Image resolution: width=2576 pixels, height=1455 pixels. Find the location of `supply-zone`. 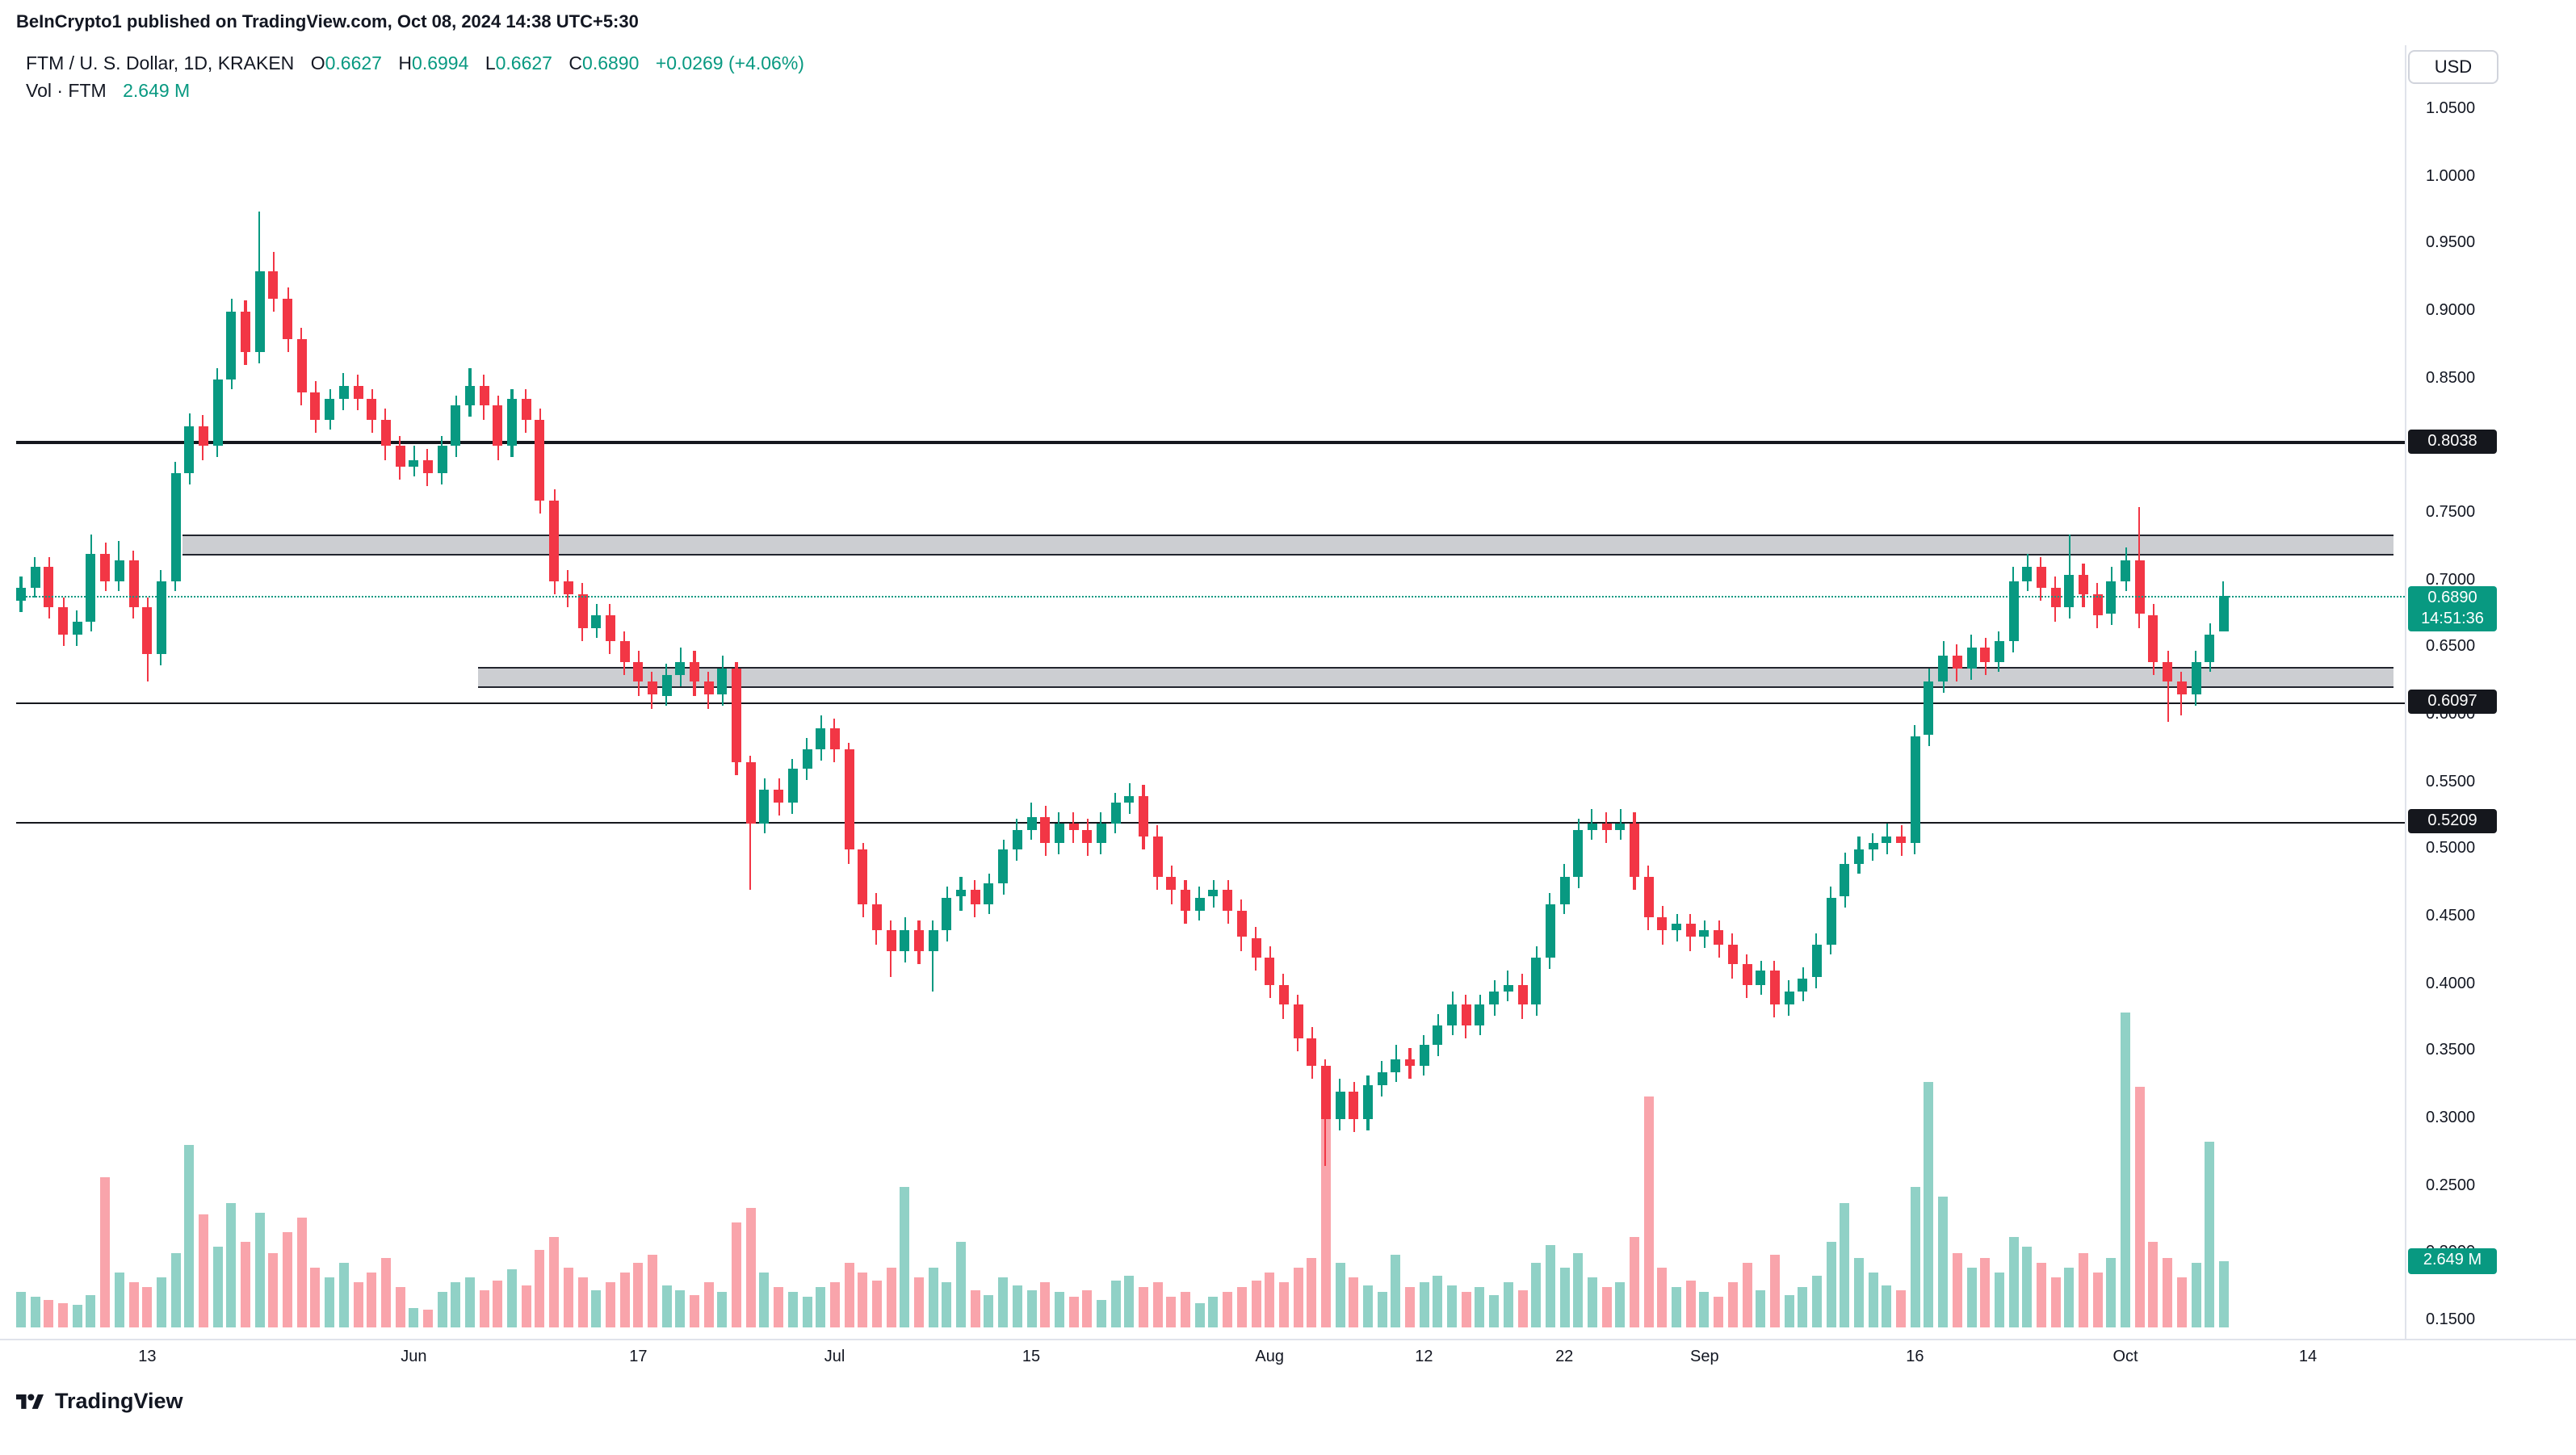

supply-zone is located at coordinates (1435, 678).